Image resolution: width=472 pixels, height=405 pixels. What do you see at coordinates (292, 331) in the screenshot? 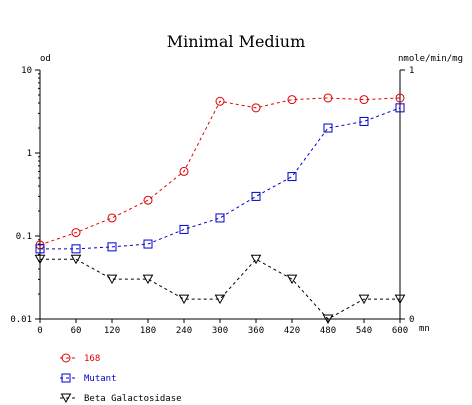
I see `x-tick-label: 420` at bounding box center [292, 331].